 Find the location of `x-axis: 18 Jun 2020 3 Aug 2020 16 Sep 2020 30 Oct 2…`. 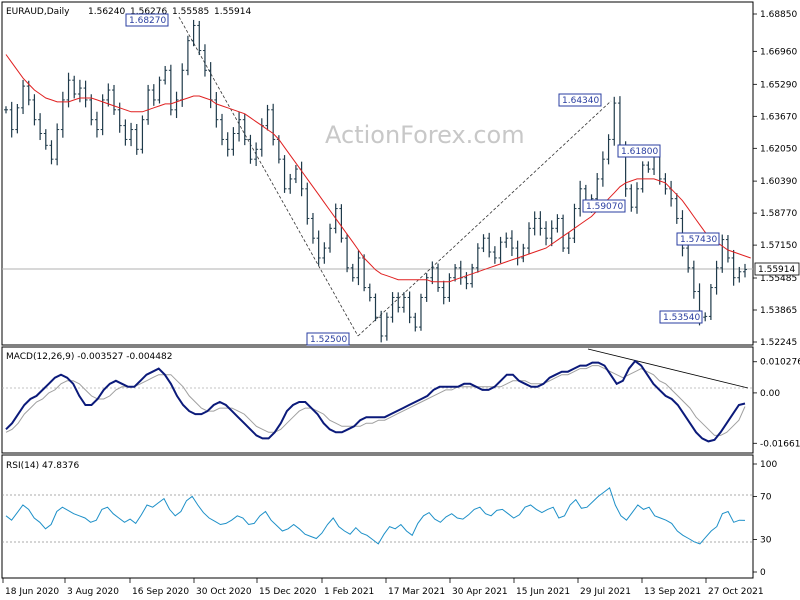

x-axis: 18 Jun 2020 3 Aug 2020 16 Sep 2020 30 Oct 2… is located at coordinates (383, 587).